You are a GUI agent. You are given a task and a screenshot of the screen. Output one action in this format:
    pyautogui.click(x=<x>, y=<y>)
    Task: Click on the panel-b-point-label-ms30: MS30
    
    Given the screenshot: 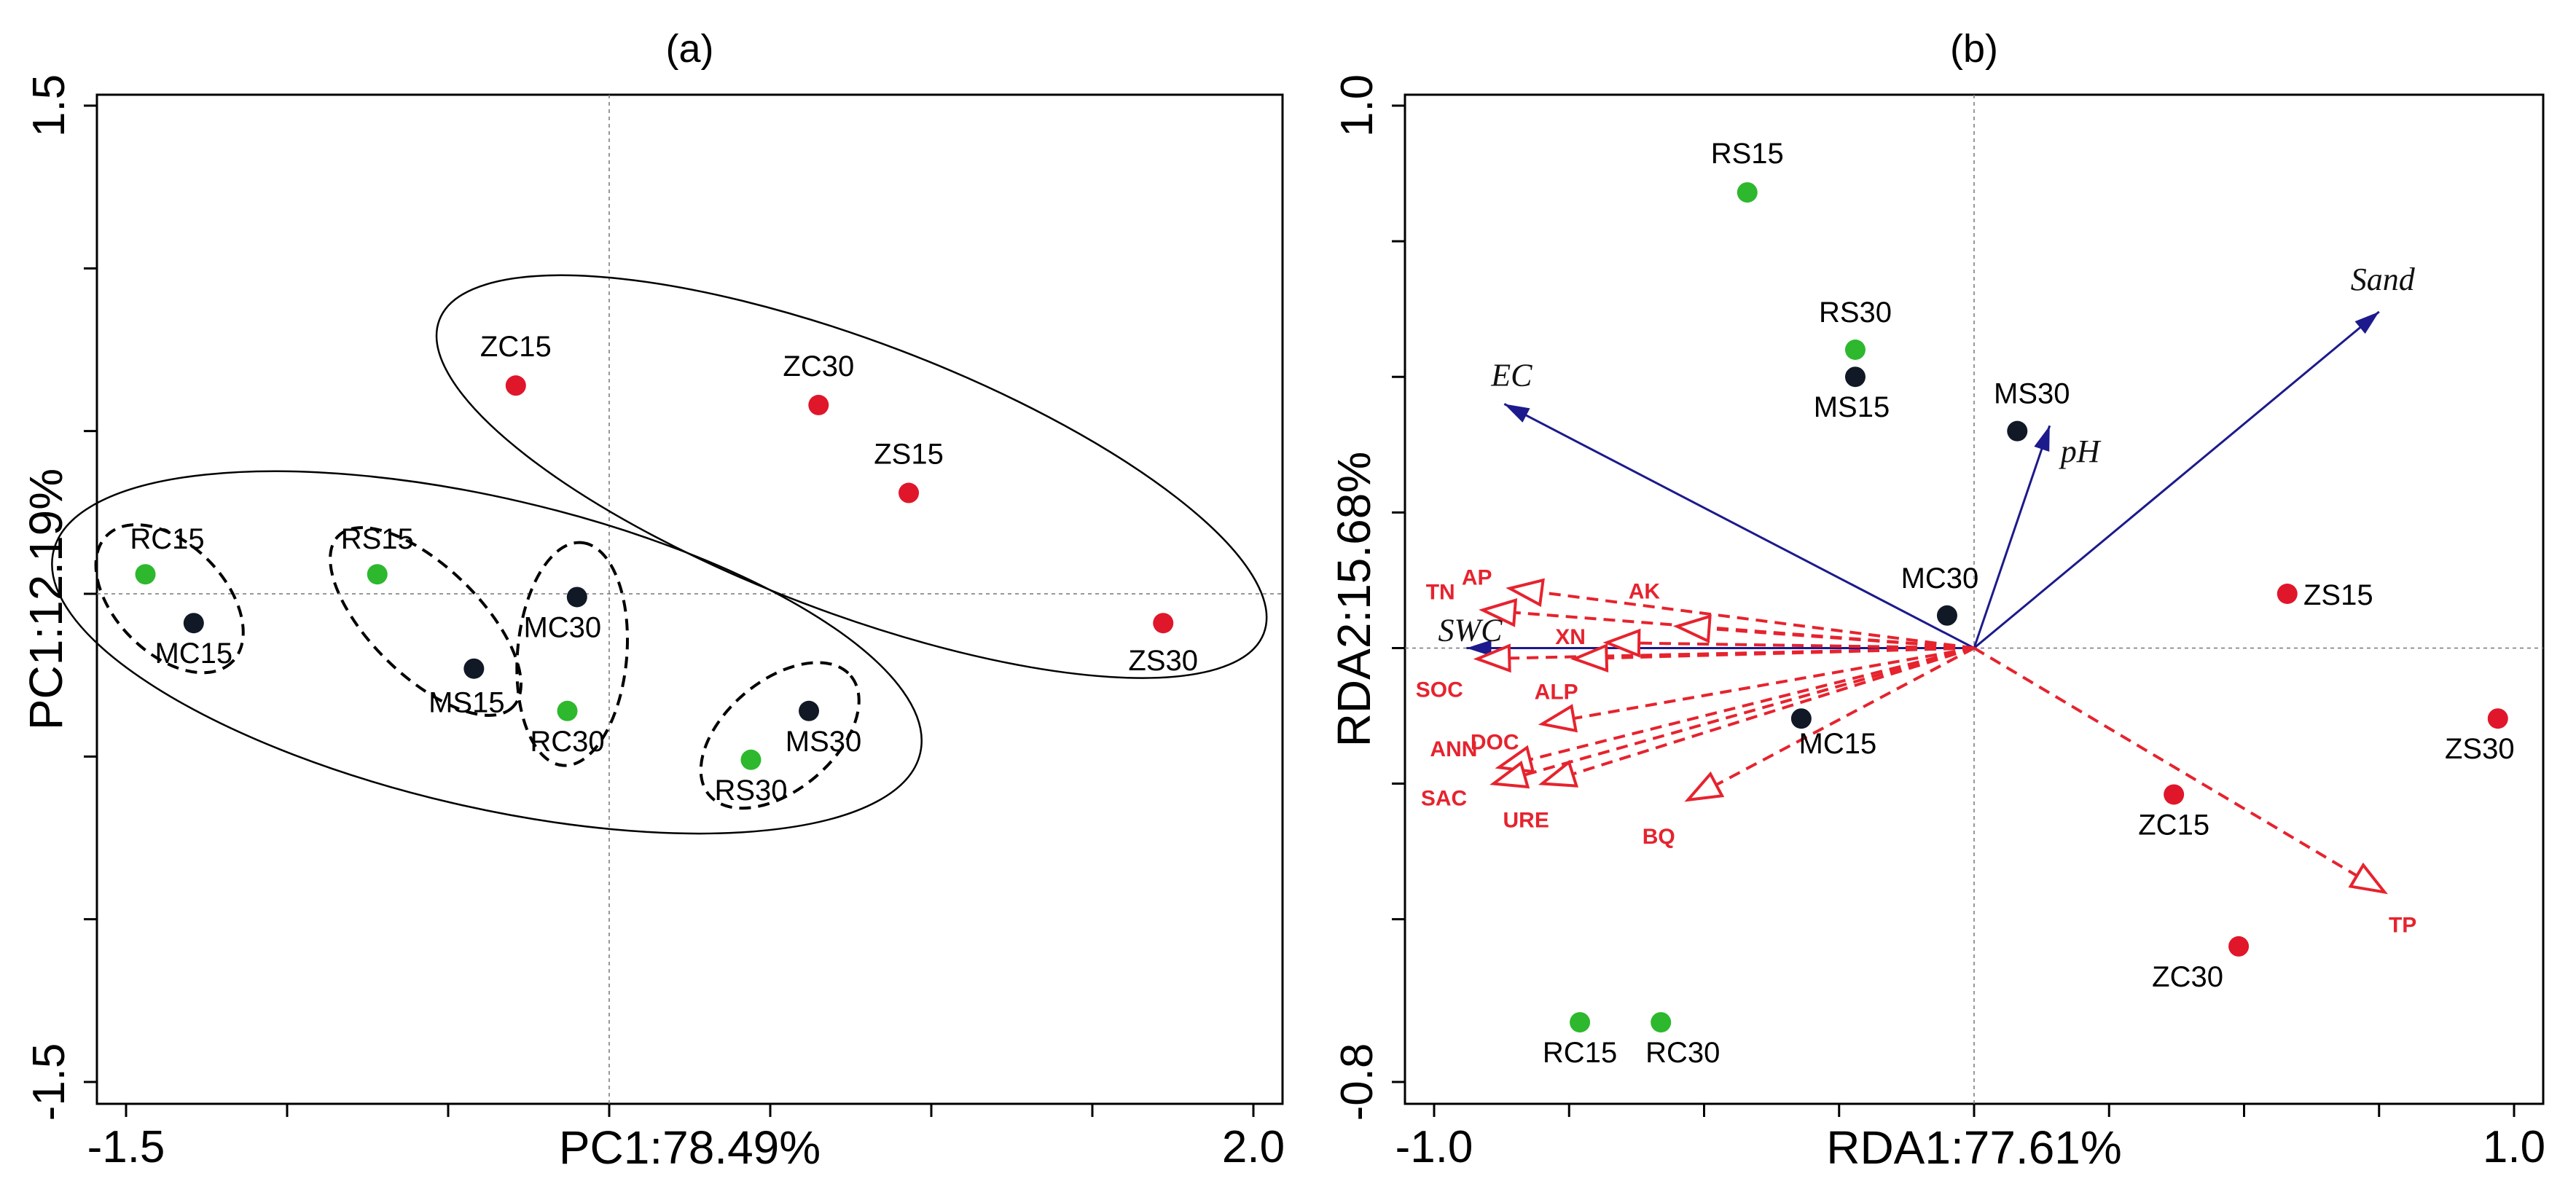 What is the action you would take?
    pyautogui.click(x=2032, y=394)
    